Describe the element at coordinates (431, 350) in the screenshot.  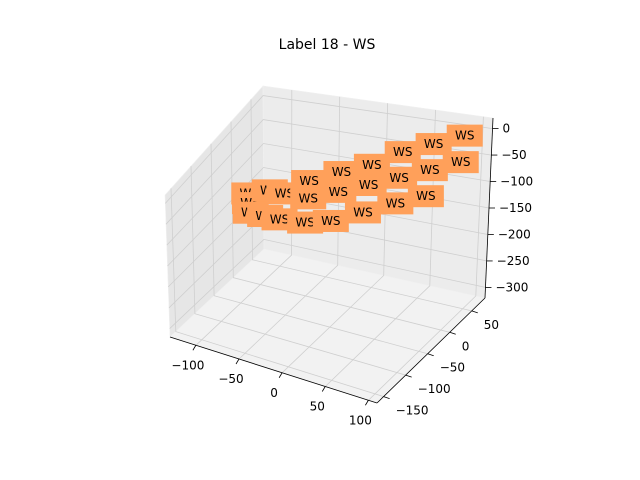
I see `y-axis-line` at that location.